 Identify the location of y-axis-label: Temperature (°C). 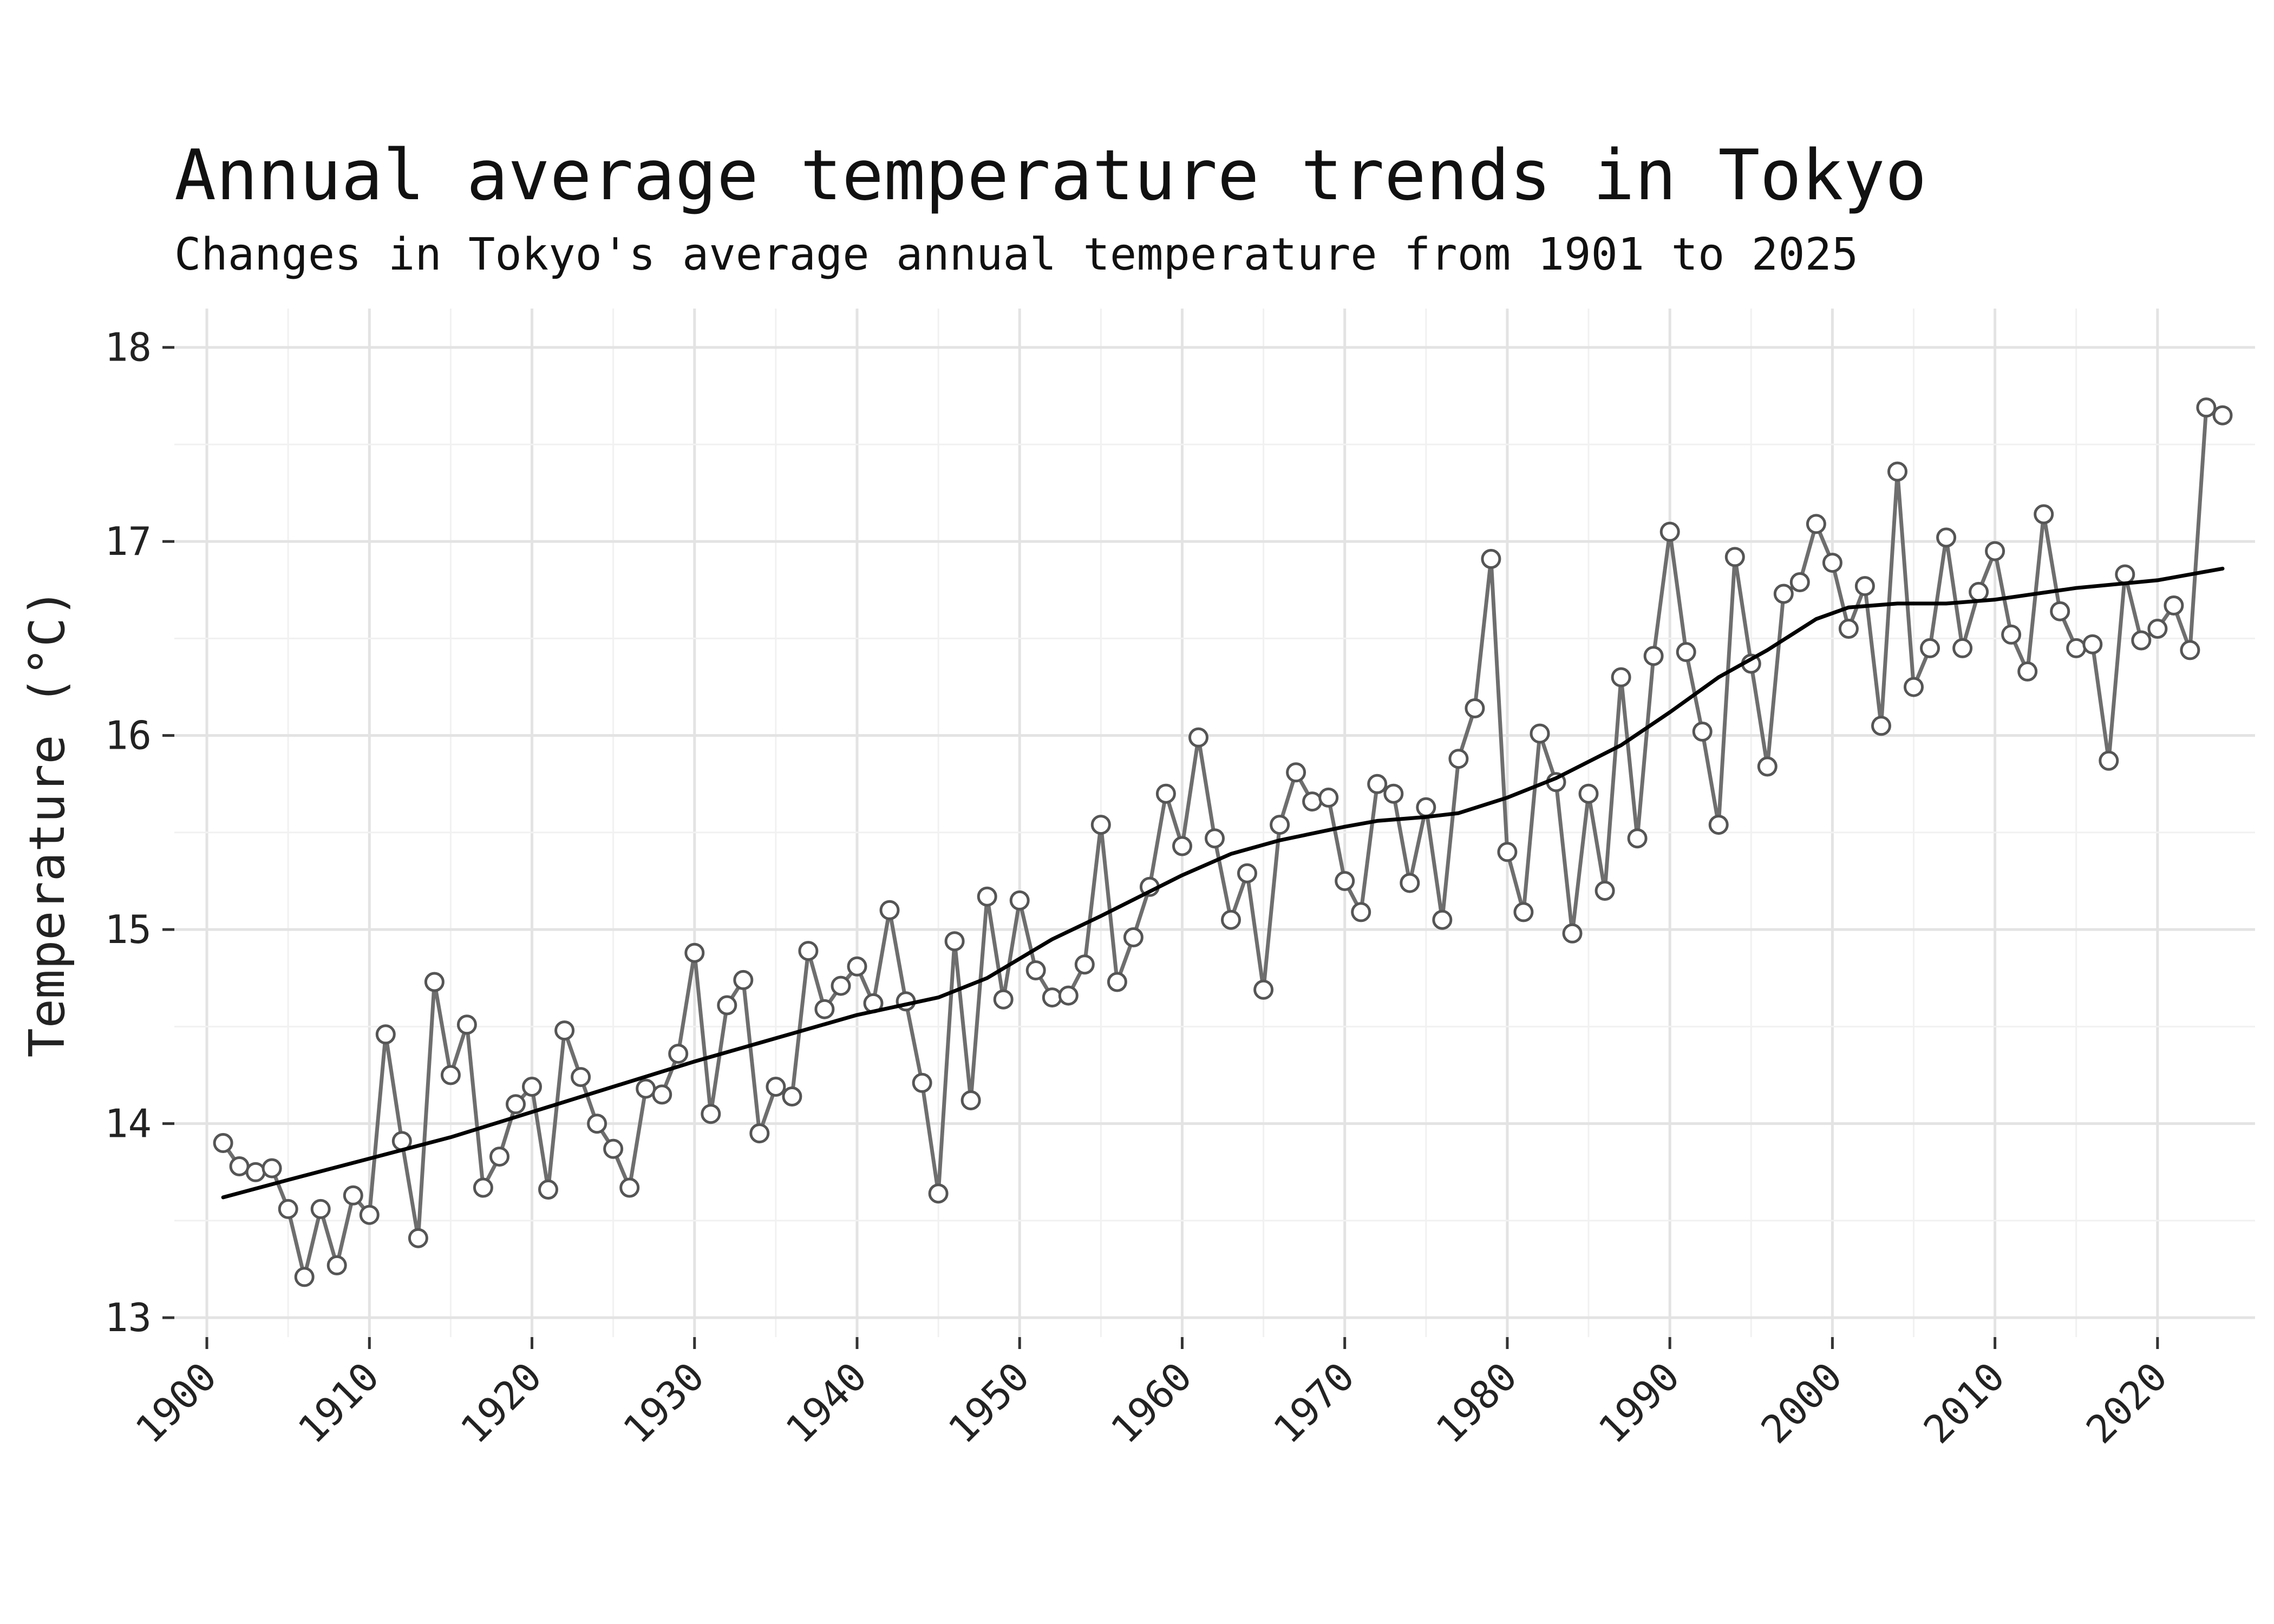
(48, 823).